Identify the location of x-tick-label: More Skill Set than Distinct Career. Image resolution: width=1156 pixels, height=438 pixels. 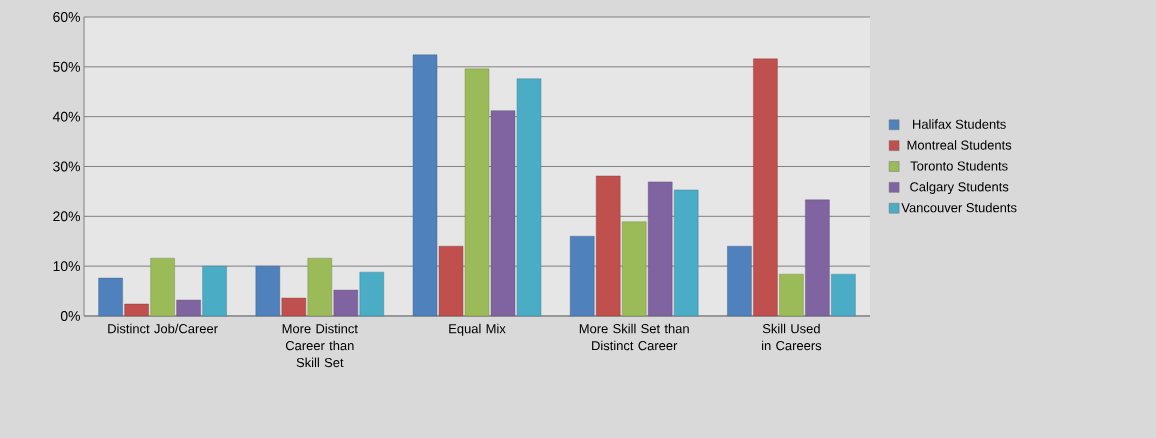
(634, 337).